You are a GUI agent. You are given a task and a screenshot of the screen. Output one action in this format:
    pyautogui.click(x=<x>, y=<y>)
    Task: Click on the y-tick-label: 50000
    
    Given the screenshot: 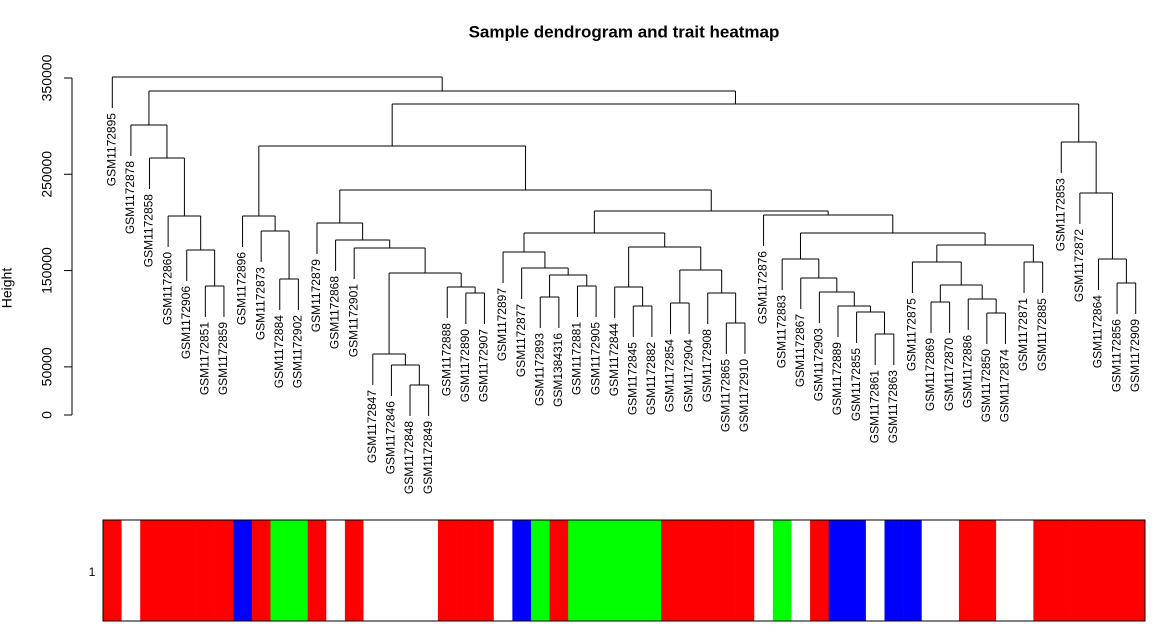 What is the action you would take?
    pyautogui.click(x=47, y=366)
    